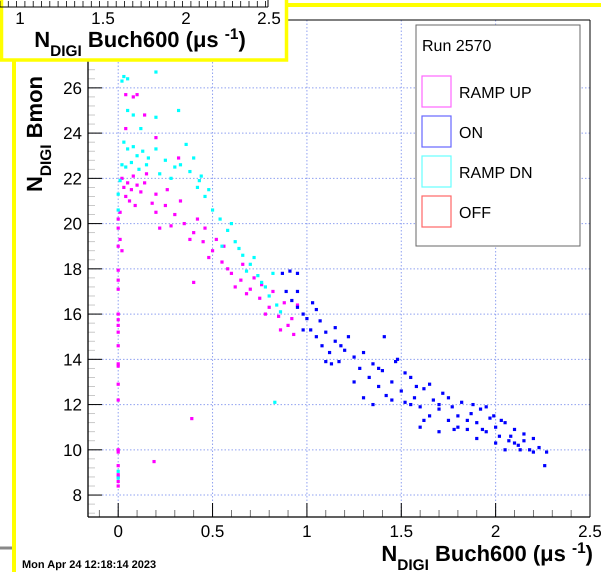 This screenshot has width=601, height=572. I want to click on y-tick-label: 14, so click(72, 360).